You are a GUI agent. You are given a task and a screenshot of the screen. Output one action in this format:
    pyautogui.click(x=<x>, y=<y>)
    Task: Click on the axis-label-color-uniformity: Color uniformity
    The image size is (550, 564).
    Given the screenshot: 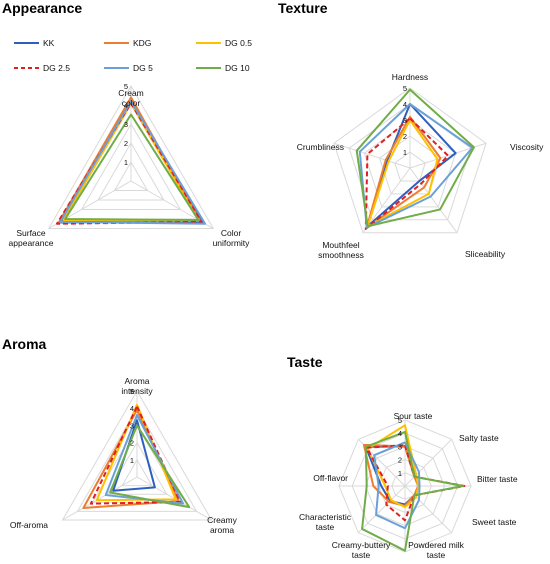 What is the action you would take?
    pyautogui.click(x=232, y=238)
    